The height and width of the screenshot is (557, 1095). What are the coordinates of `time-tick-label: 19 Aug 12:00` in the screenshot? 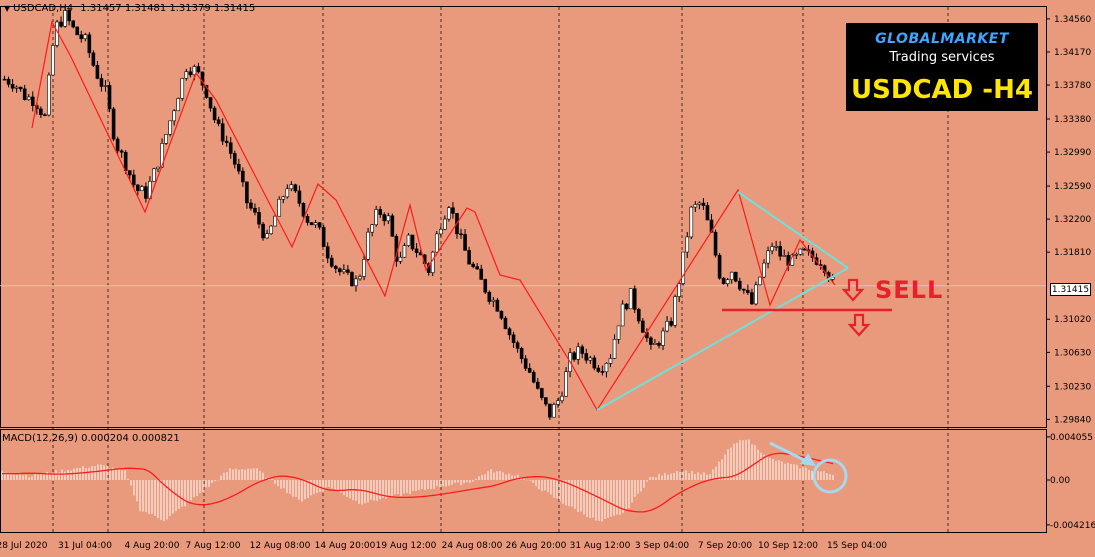 It's located at (406, 546).